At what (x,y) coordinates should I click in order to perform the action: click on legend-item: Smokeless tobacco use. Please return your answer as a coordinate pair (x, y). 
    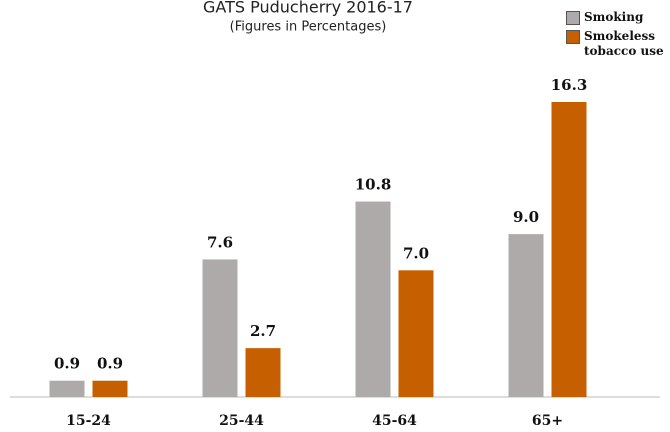
    Looking at the image, I should click on (618, 44).